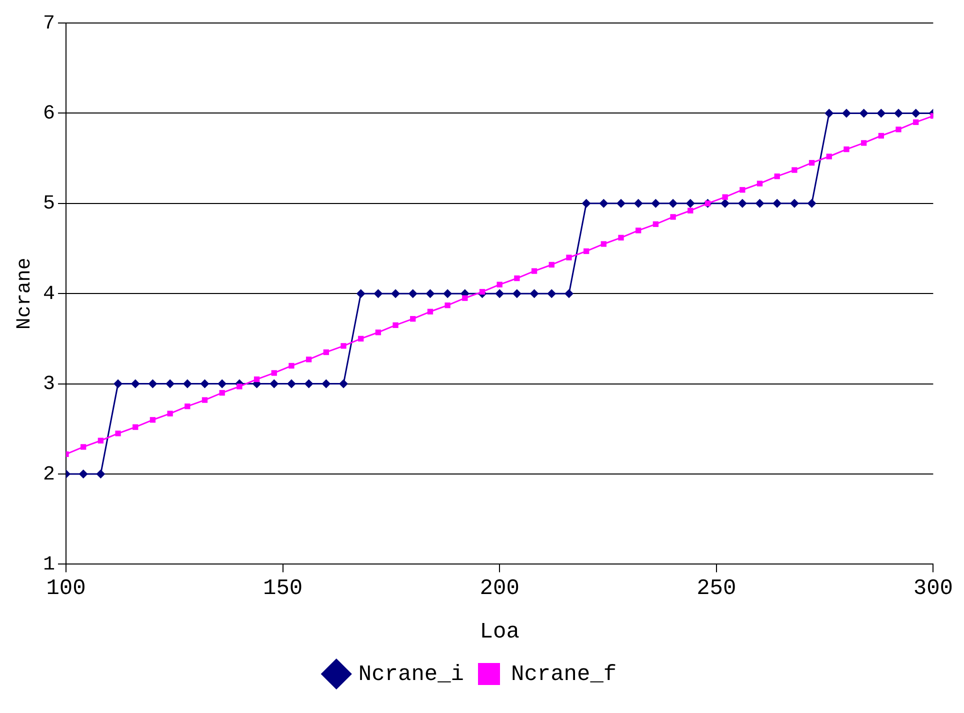 The image size is (964, 713). Describe the element at coordinates (282, 589) in the screenshot. I see `x-tick-label: 150` at that location.